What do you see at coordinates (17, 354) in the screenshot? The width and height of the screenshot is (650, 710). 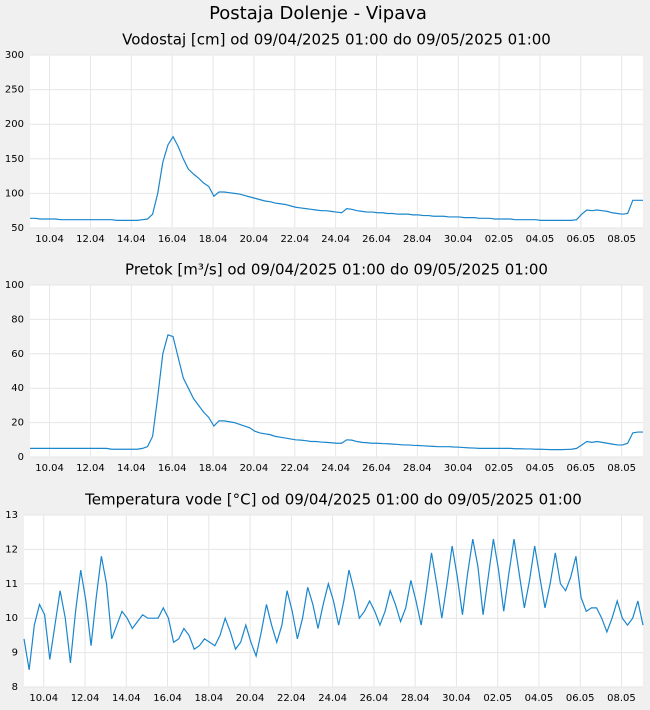 I see `y-tick-label: 60` at bounding box center [17, 354].